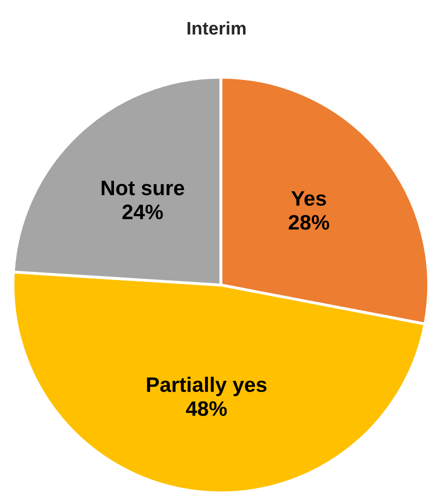 The image size is (433, 497). What do you see at coordinates (206, 408) in the screenshot?
I see `data-label: 48%` at bounding box center [206, 408].